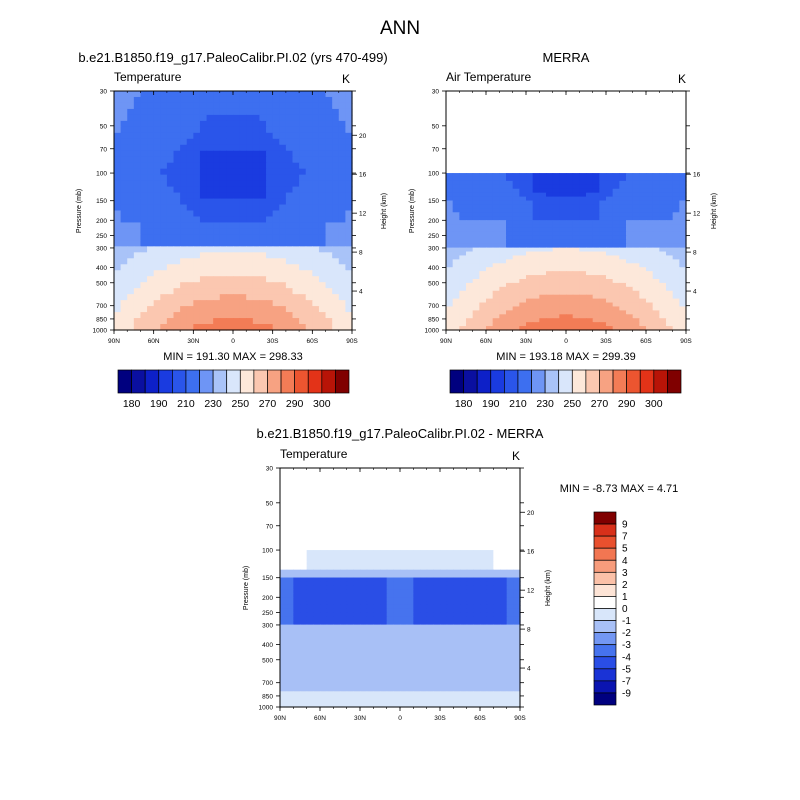 This screenshot has width=800, height=800. Describe the element at coordinates (270, 526) in the screenshot. I see `y-tick-label: 70` at that location.